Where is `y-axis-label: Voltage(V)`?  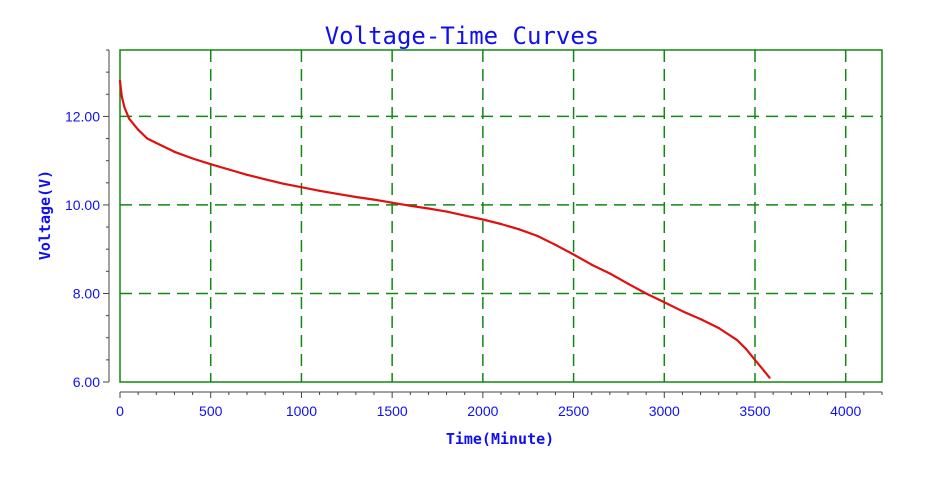
y-axis-label: Voltage(V) is located at coordinates (45, 215).